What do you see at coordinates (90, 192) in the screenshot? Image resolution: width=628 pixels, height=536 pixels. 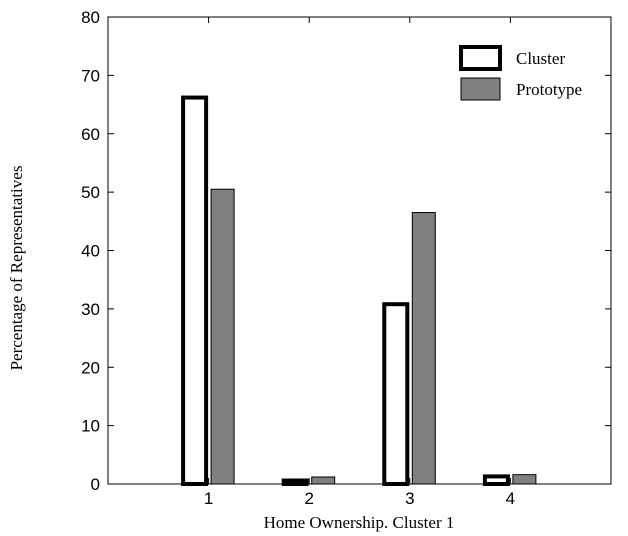 I see `y-tick-label: 50` at bounding box center [90, 192].